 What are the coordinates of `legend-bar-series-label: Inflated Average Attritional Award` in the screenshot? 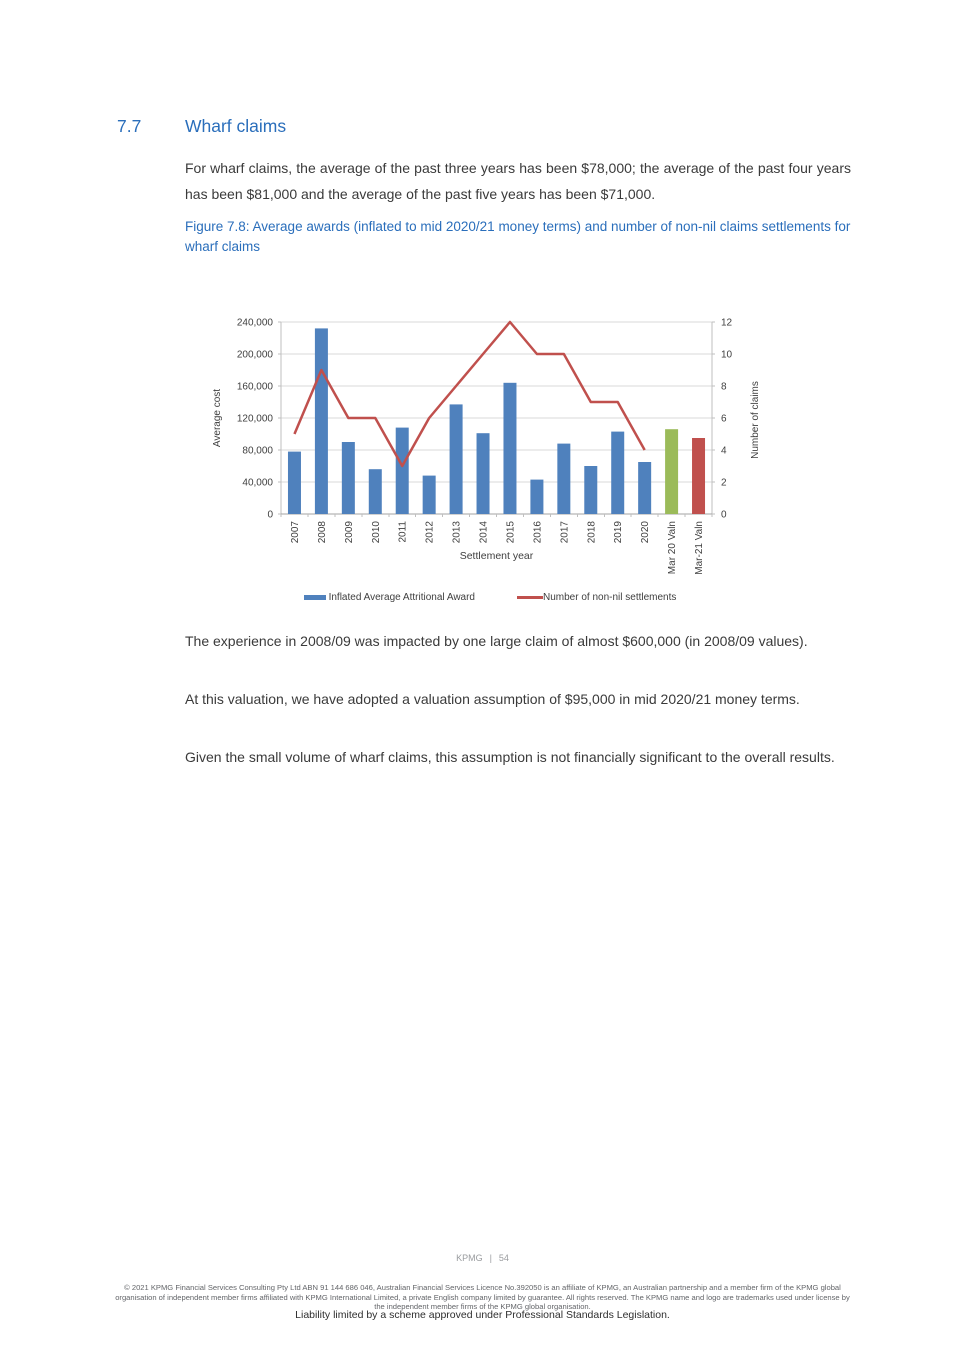 It's located at (401, 597).